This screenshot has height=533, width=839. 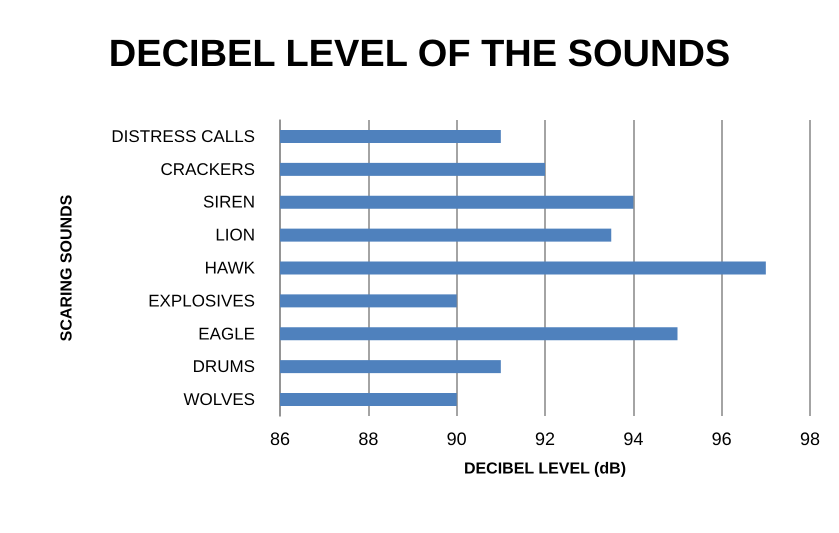 I want to click on y-tick-label: DISTRESS CALLS, so click(x=183, y=136).